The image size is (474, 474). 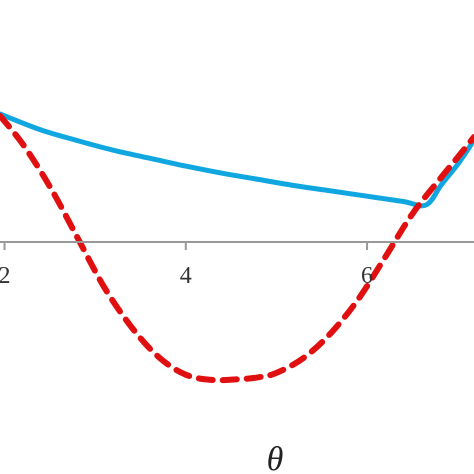 I want to click on x-tick-label: 4, so click(x=186, y=276).